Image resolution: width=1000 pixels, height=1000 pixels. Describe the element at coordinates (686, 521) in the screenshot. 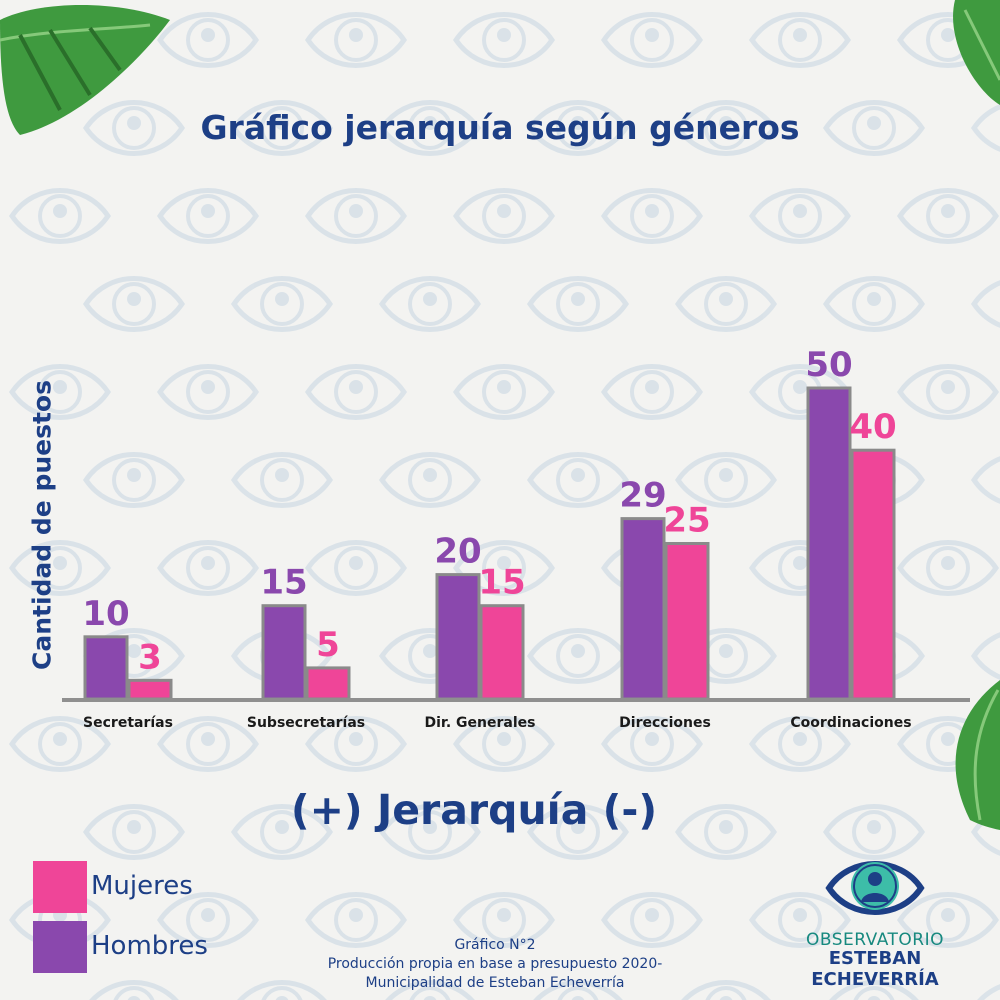

I see `data-label-mujeres-3: 25` at that location.